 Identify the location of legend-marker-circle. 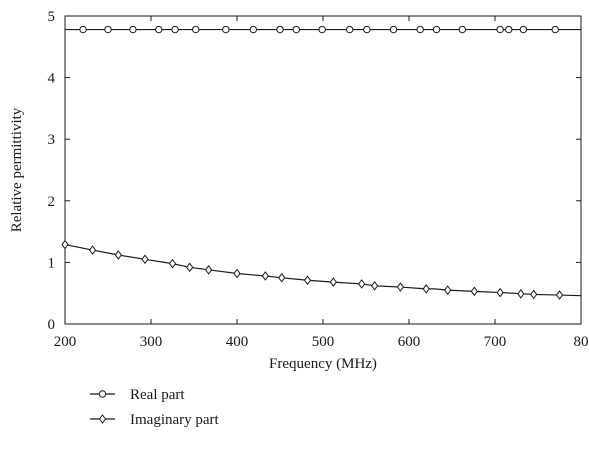
(102, 394).